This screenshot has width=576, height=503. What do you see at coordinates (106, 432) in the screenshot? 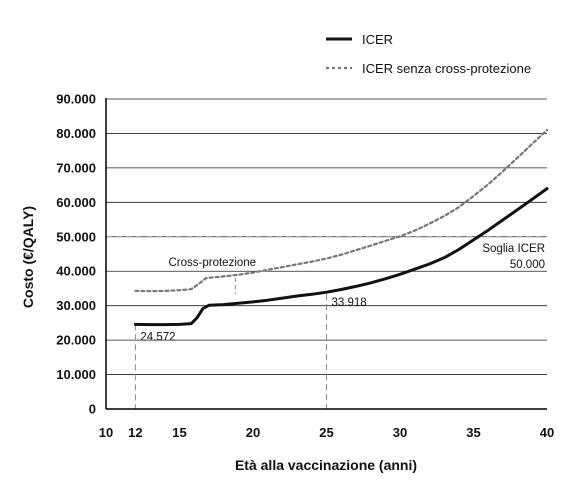
I see `x-tick-label: 10` at bounding box center [106, 432].